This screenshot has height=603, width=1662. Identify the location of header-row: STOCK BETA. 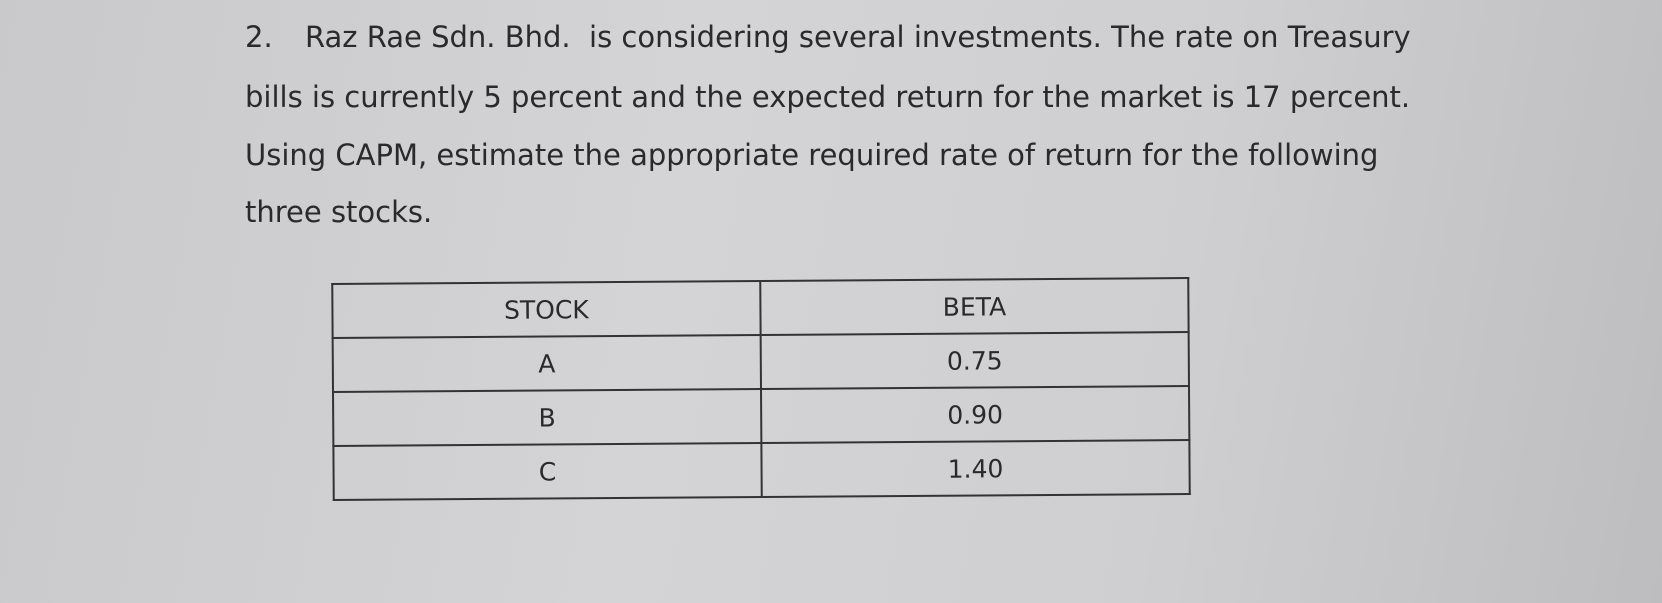
(760, 308).